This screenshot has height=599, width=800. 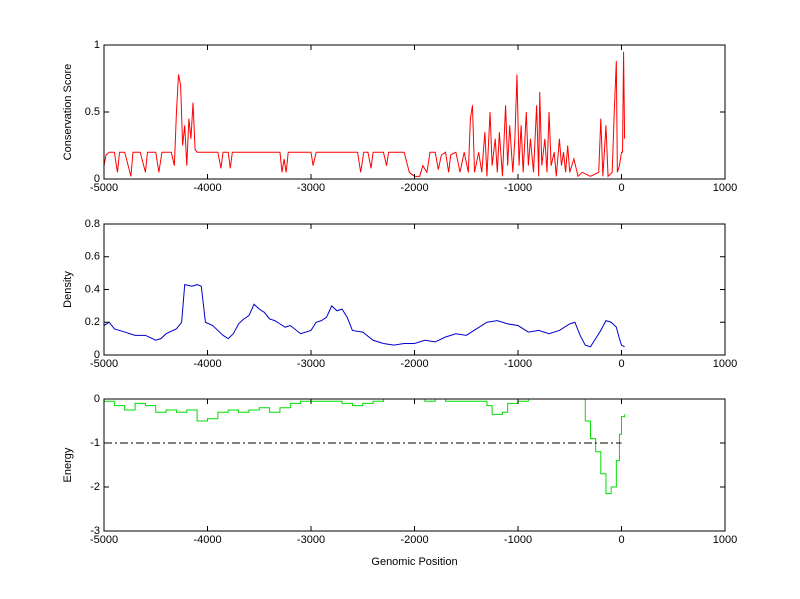 I want to click on y-tick-label: -2, so click(x=95, y=487).